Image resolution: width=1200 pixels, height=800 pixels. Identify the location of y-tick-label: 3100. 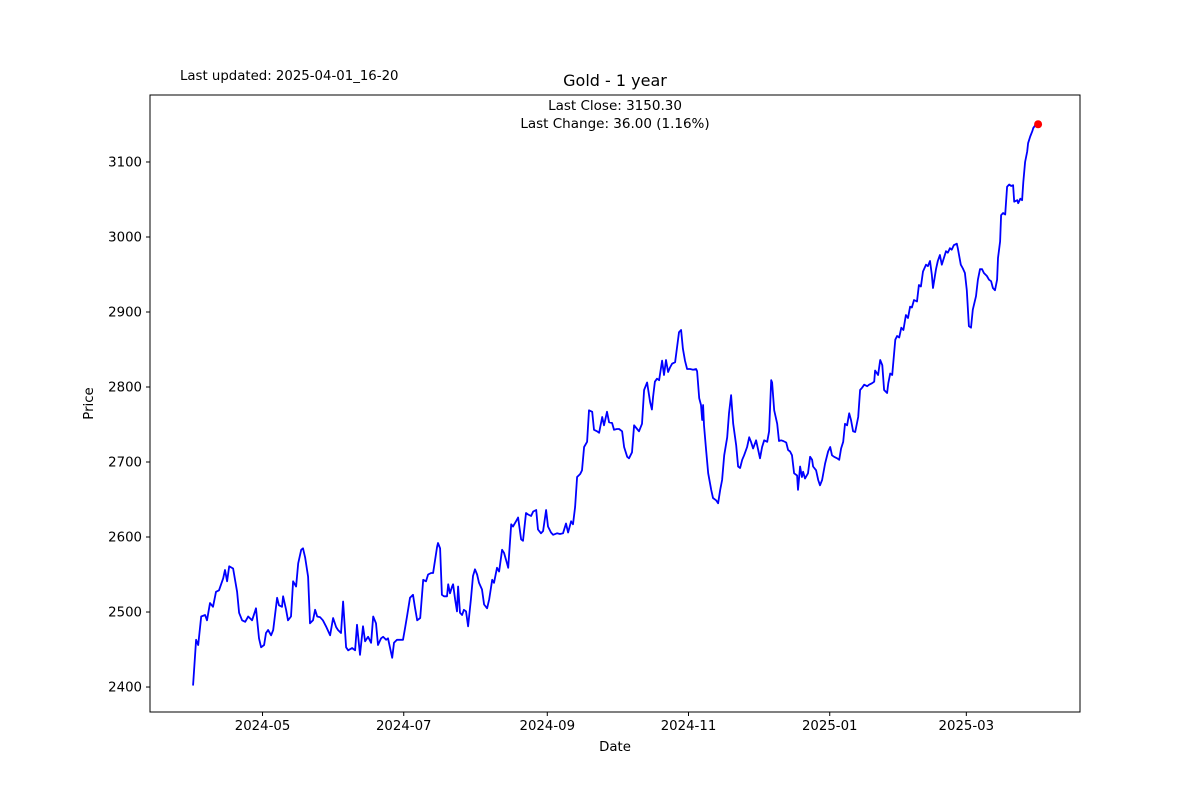
(125, 162).